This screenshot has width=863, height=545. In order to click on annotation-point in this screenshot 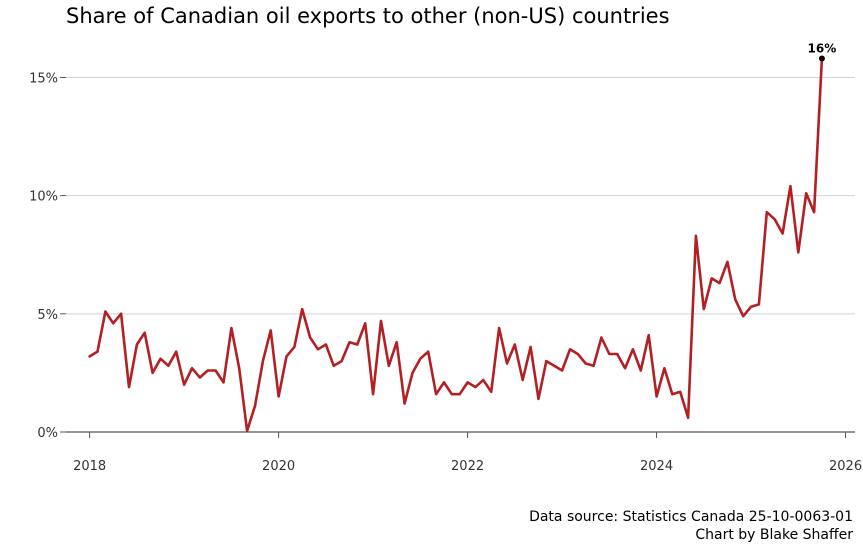, I will do `click(821, 58)`.